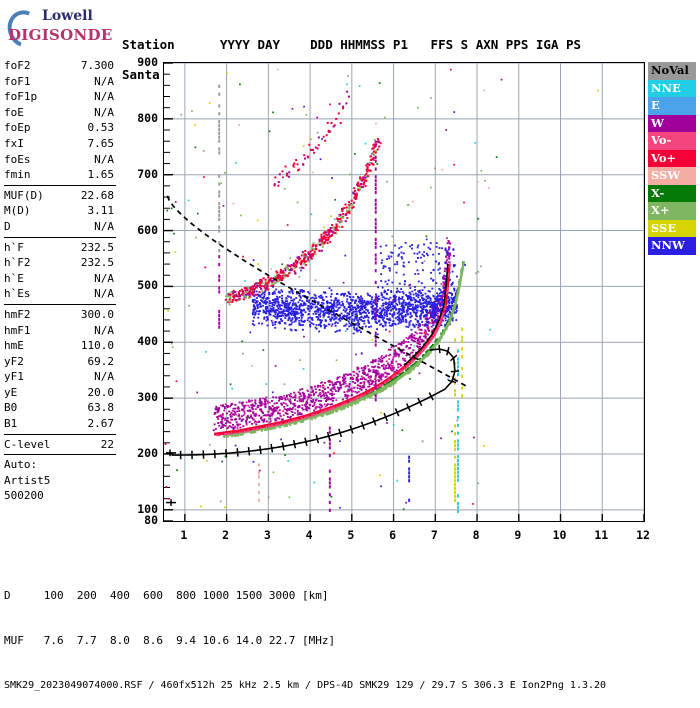 The image size is (700, 708). What do you see at coordinates (14, 113) in the screenshot?
I see `param-key: foE` at bounding box center [14, 113].